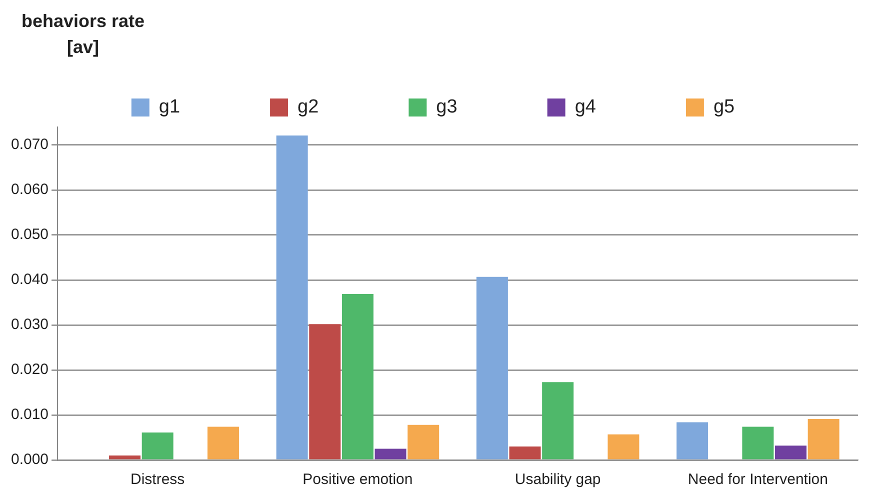 Image resolution: width=876 pixels, height=500 pixels. I want to click on legend-label: g1, so click(169, 107).